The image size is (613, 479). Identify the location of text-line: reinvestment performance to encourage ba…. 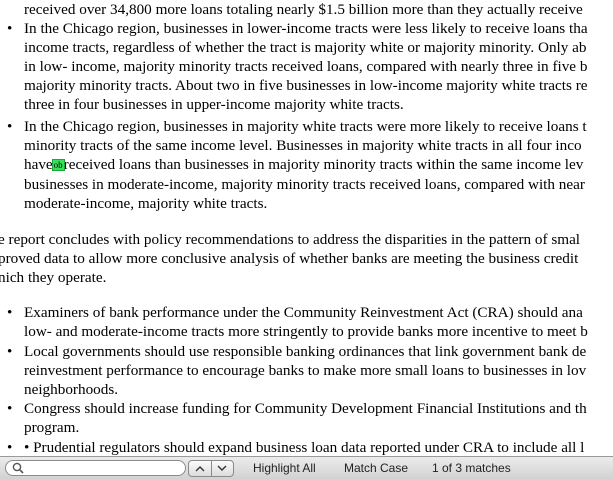
(305, 370).